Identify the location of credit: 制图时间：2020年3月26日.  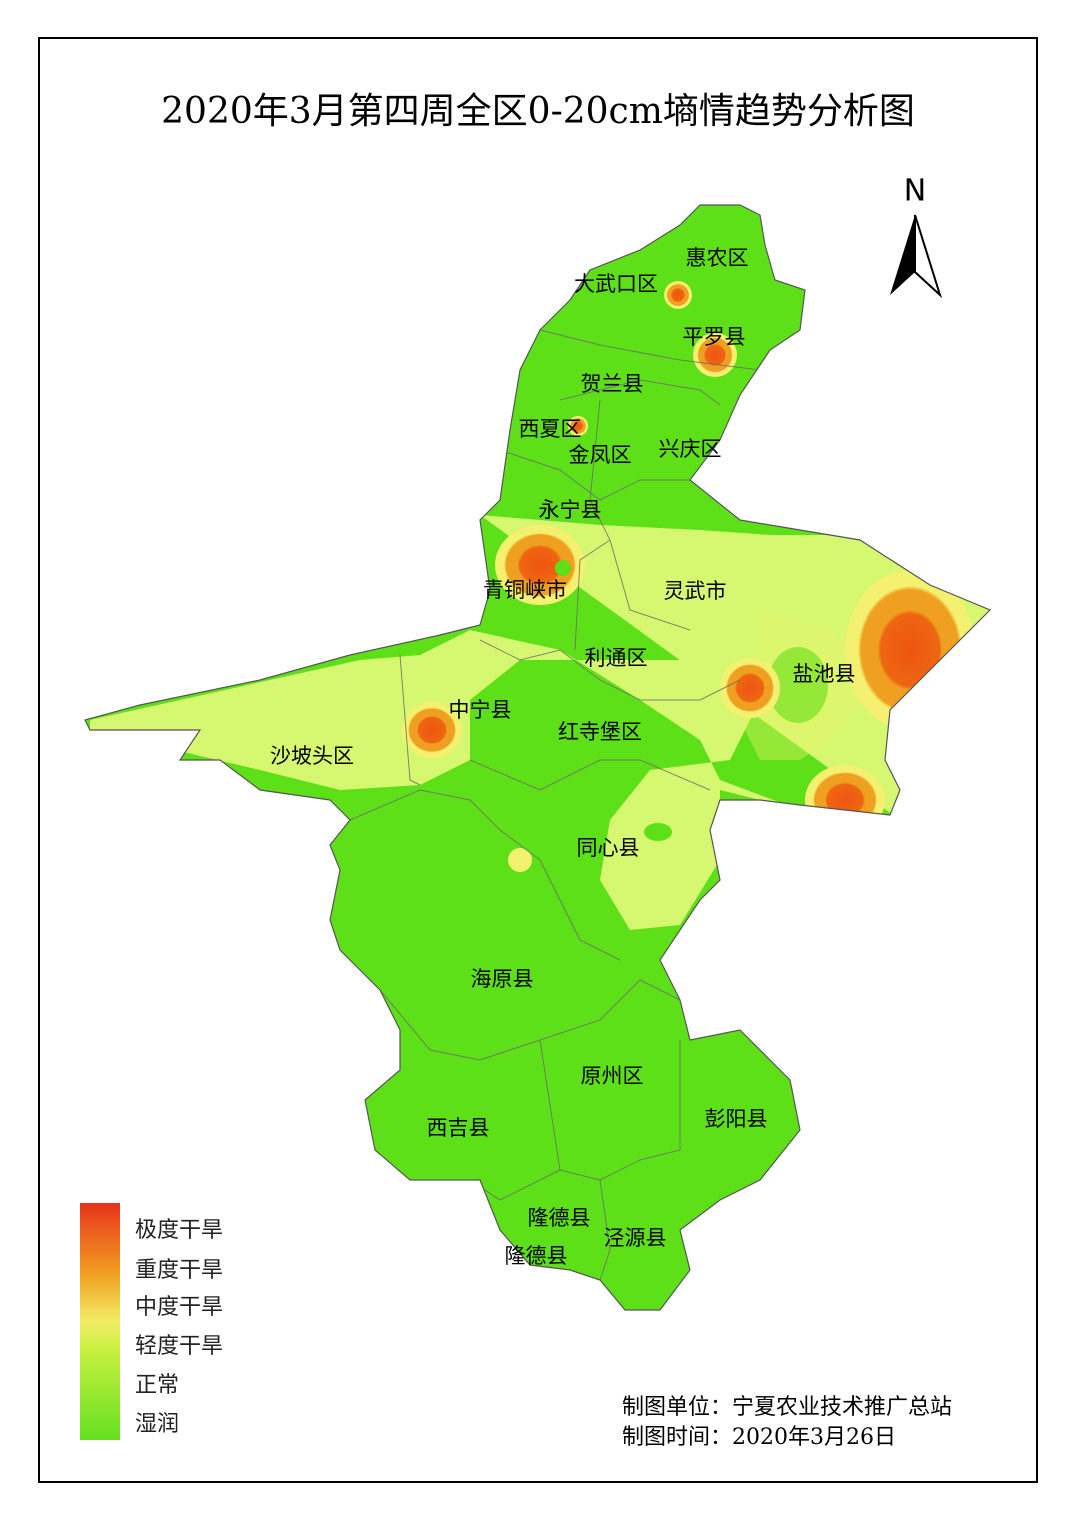
(759, 1437).